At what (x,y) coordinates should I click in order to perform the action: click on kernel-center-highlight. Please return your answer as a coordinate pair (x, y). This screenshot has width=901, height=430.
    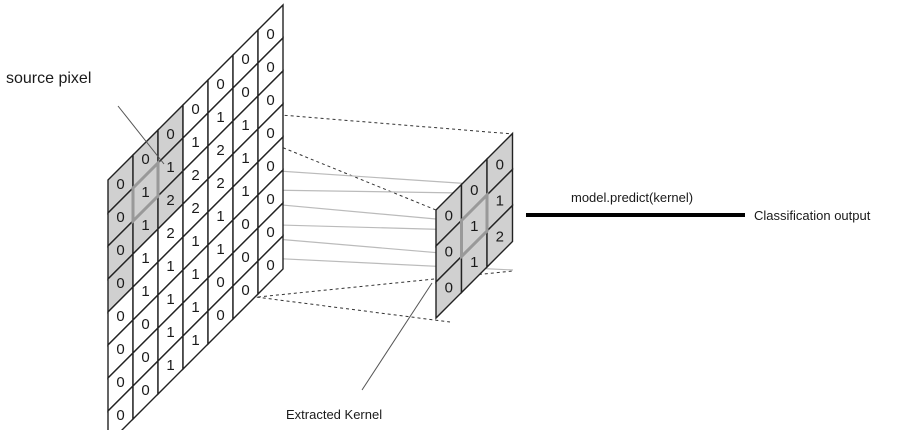
    Looking at the image, I should click on (474, 226).